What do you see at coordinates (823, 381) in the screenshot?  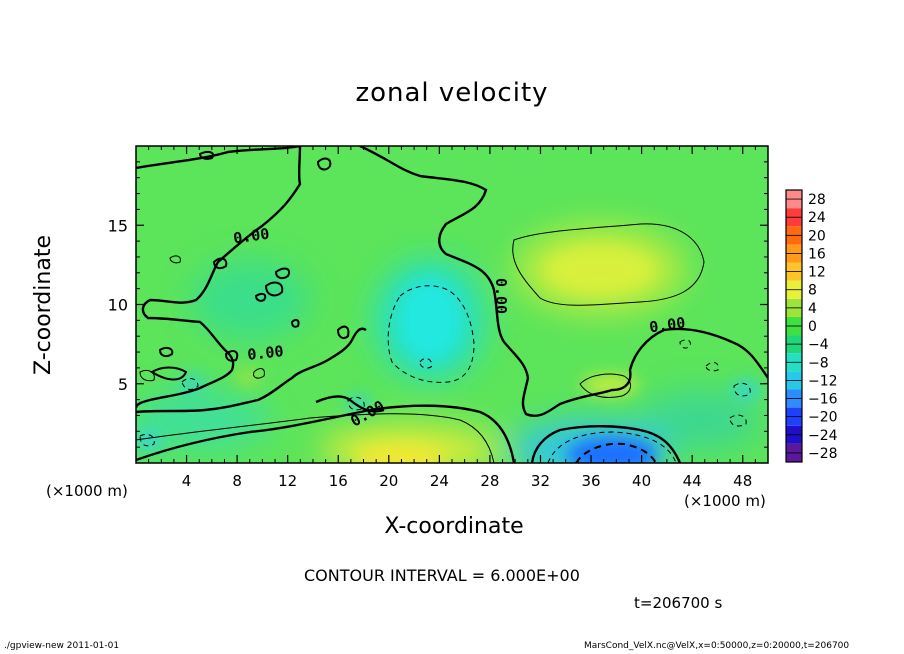 I see `colorbar-tick-label: −12` at bounding box center [823, 381].